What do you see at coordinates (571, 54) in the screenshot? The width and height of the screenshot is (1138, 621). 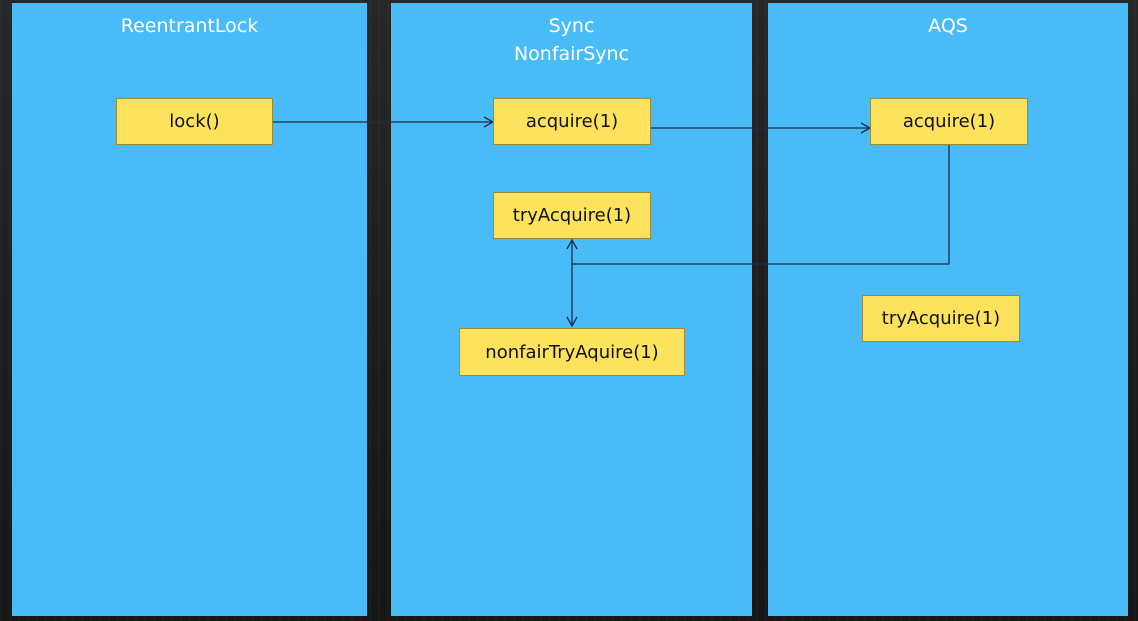 I see `lane-title-line: NonfairSync` at bounding box center [571, 54].